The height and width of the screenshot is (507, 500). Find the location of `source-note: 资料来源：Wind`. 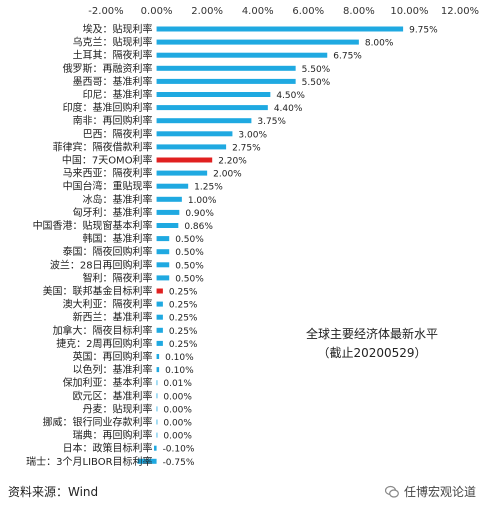

source-note: 资料来源：Wind is located at coordinates (53, 492).